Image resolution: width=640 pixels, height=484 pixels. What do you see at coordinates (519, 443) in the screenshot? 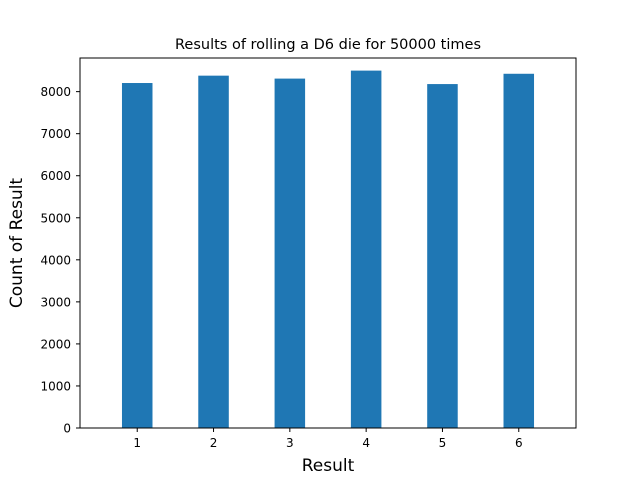
I see `x-tick-label-6: 6` at bounding box center [519, 443].